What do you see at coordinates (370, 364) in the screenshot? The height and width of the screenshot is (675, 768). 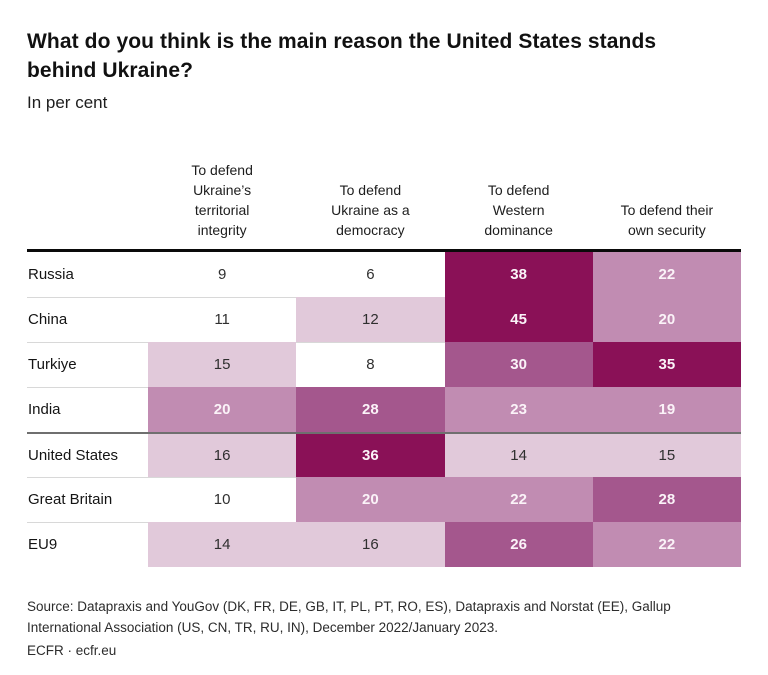 I see `cell-turkiye-col2: 8` at bounding box center [370, 364].